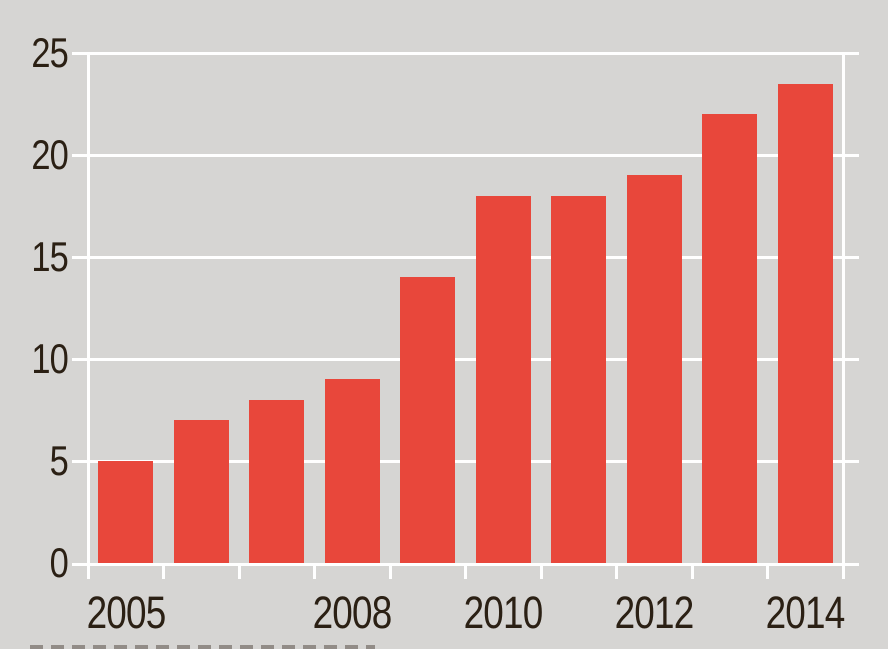  I want to click on bar-2013, so click(730, 338).